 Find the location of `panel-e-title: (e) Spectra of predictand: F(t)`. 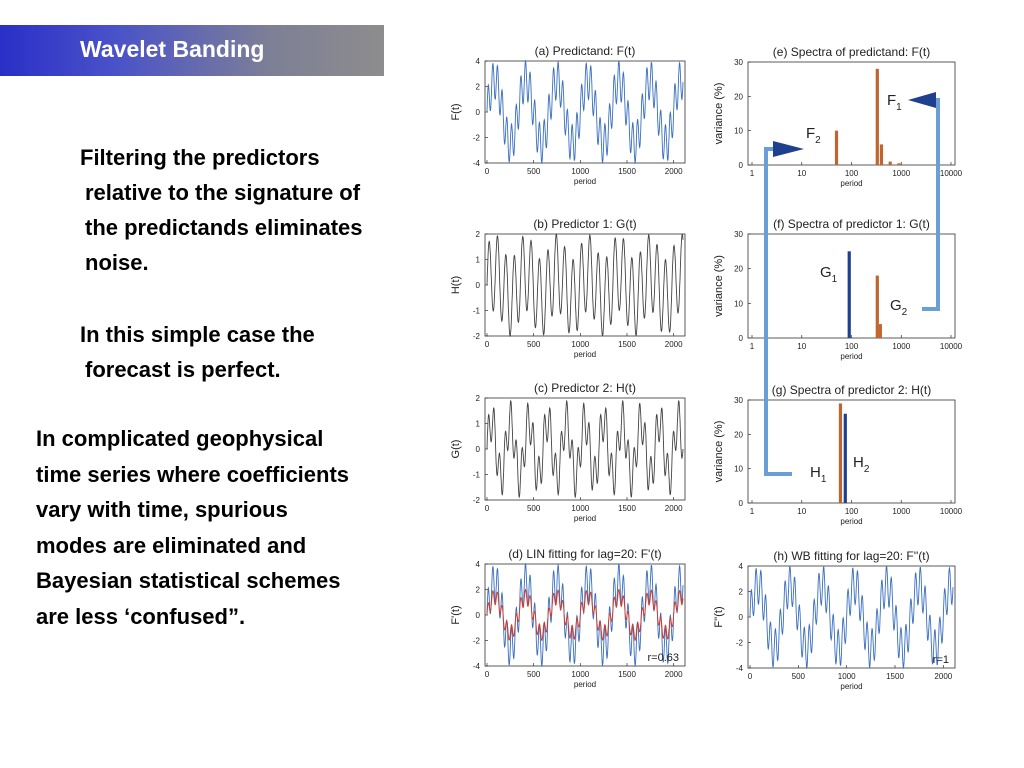

panel-e-title: (e) Spectra of predictand: F(t) is located at coordinates (851, 52).